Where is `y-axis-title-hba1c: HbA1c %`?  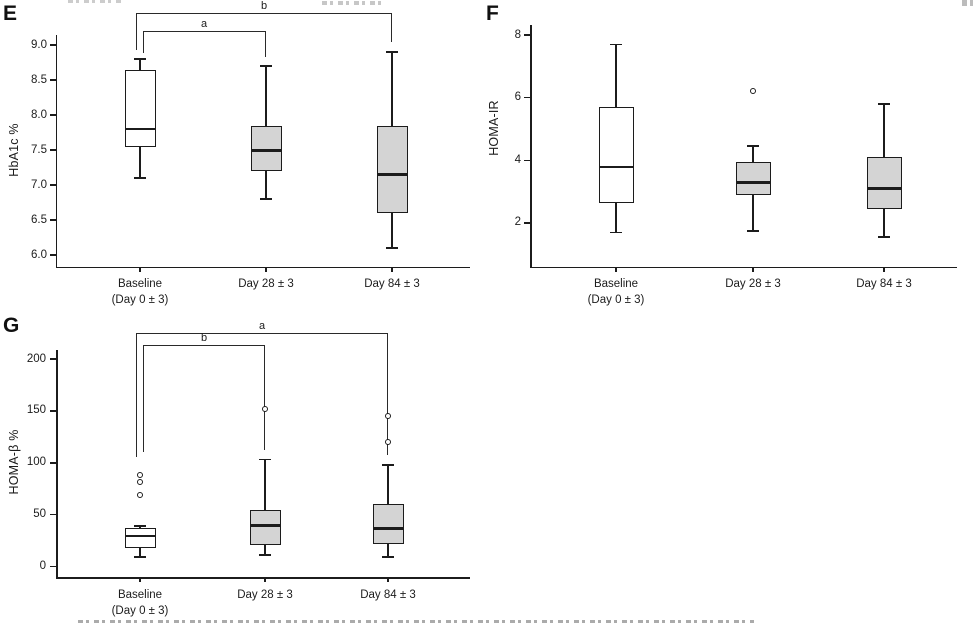 y-axis-title-hba1c: HbA1c % is located at coordinates (14, 150).